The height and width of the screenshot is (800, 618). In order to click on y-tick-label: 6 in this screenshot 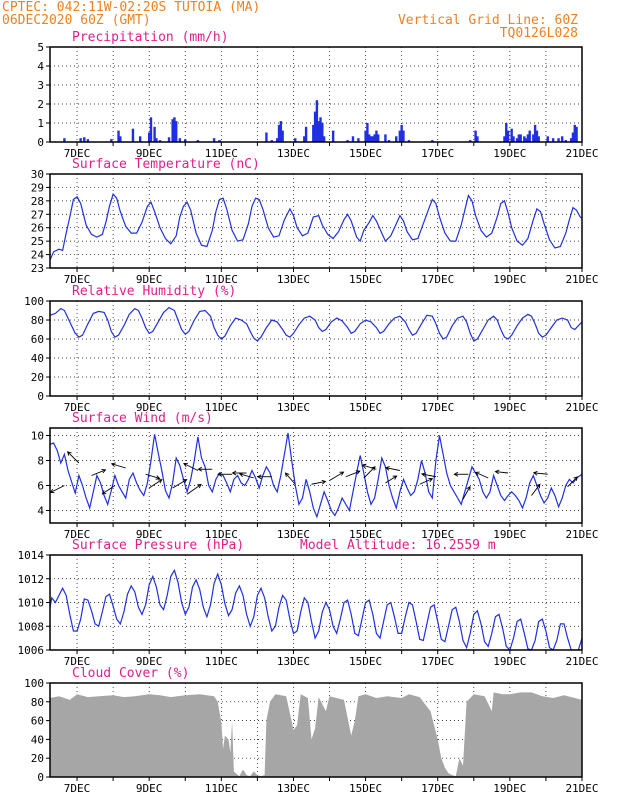, I will do `click(40, 486)`.